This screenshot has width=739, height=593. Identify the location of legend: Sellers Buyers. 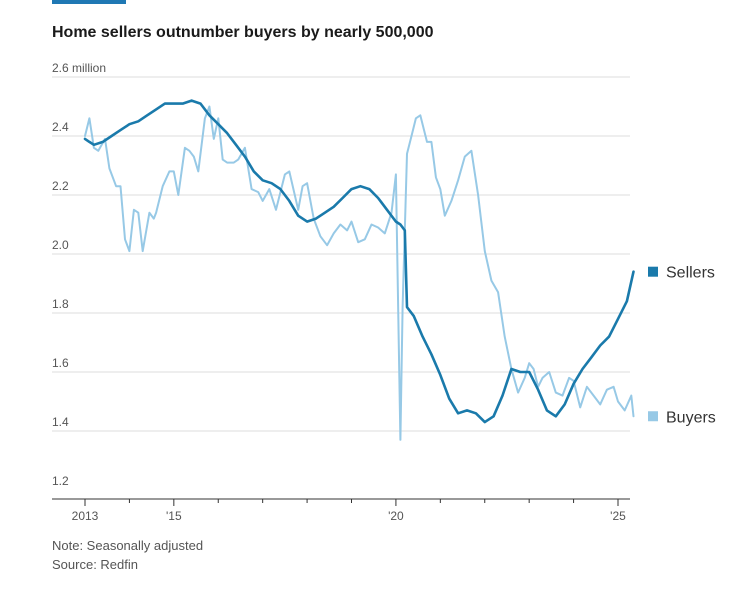
(682, 345).